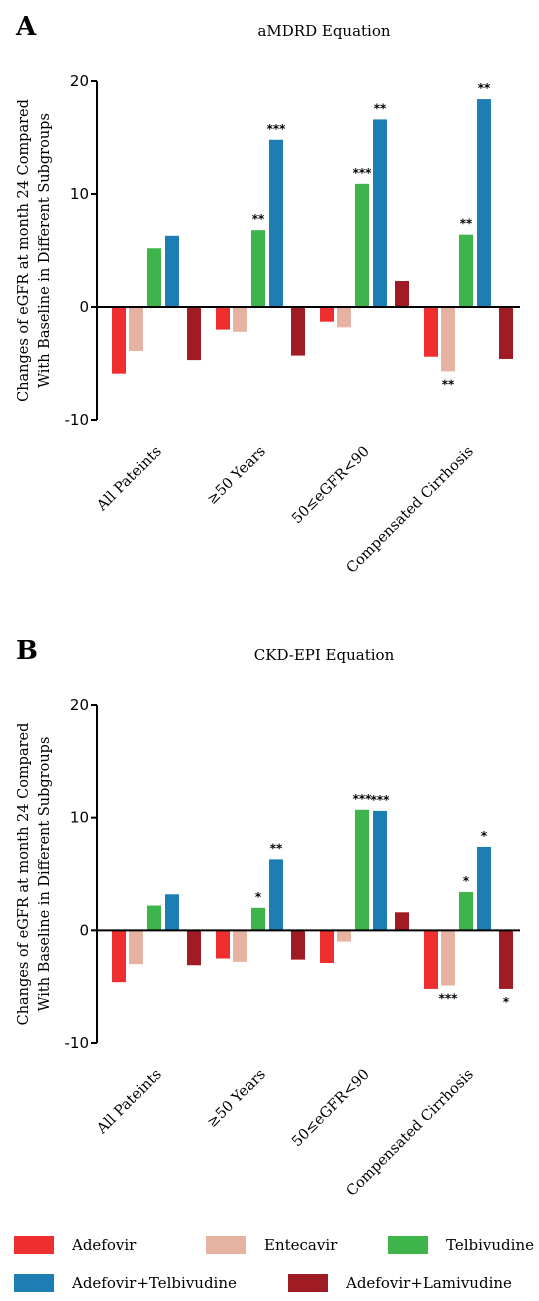 This screenshot has width=539, height=1301. What do you see at coordinates (490, 1245) in the screenshot?
I see `legend-label: Telbivudine` at bounding box center [490, 1245].